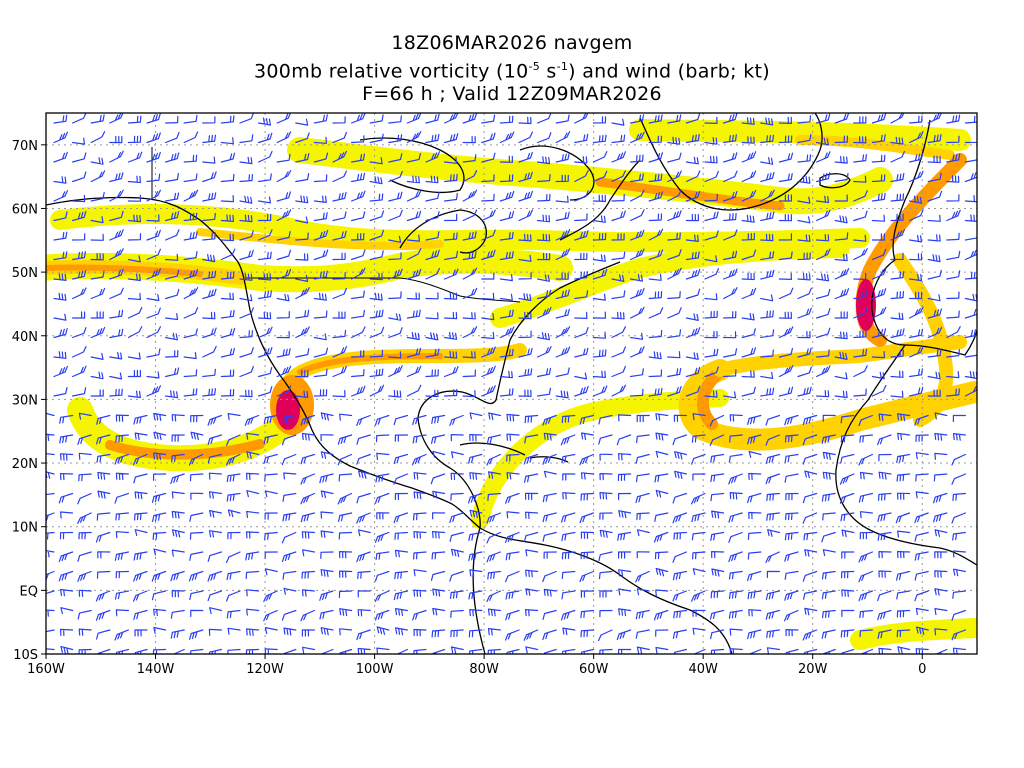  Describe the element at coordinates (866, 305) in the screenshot. I see `vort-max-iberia` at that location.